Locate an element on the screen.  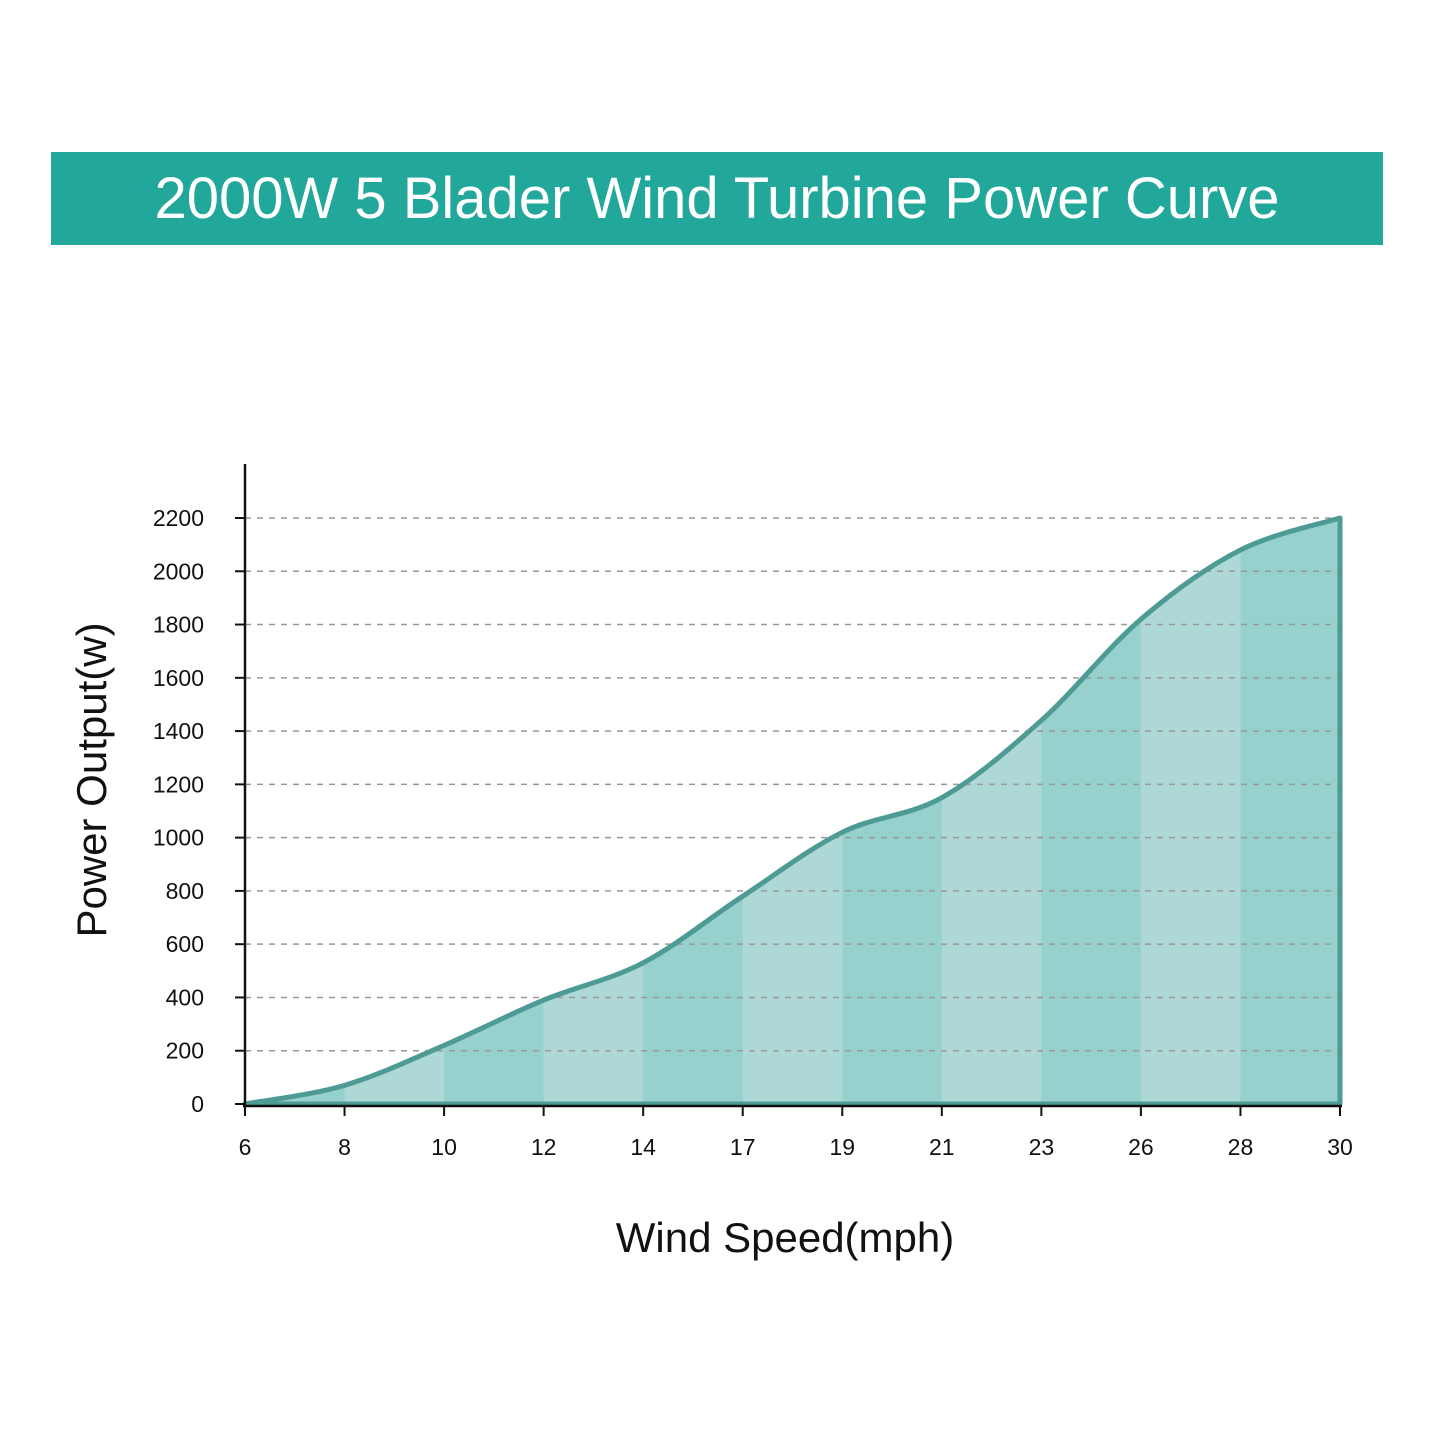
y-tick-label: 1800 is located at coordinates (178, 625).